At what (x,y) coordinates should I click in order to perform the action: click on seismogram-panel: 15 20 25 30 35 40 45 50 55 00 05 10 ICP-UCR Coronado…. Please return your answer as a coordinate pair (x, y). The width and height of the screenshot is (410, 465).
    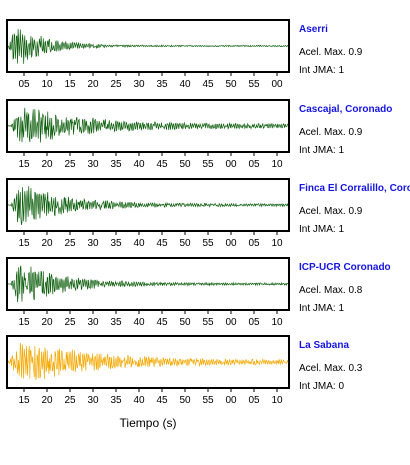
    Looking at the image, I should click on (198, 292).